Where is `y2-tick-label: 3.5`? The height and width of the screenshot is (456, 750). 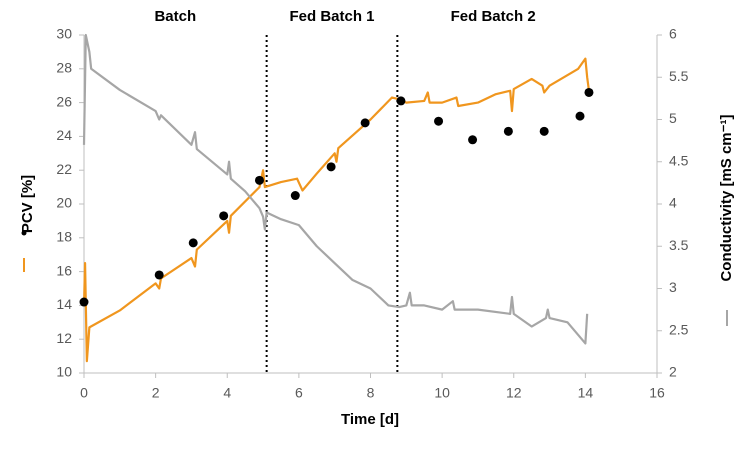 y2-tick-label: 3.5 is located at coordinates (679, 245).